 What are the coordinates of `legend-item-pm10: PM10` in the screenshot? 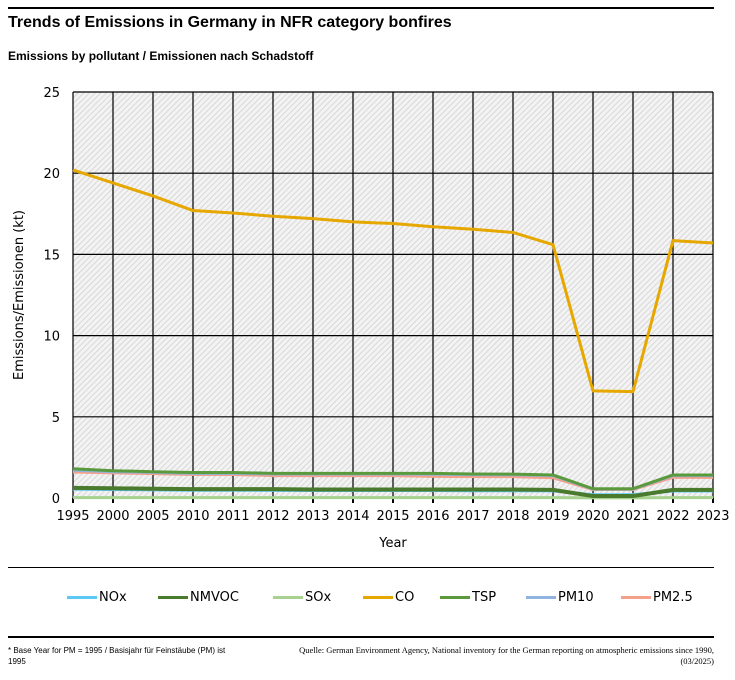 It's located at (560, 597).